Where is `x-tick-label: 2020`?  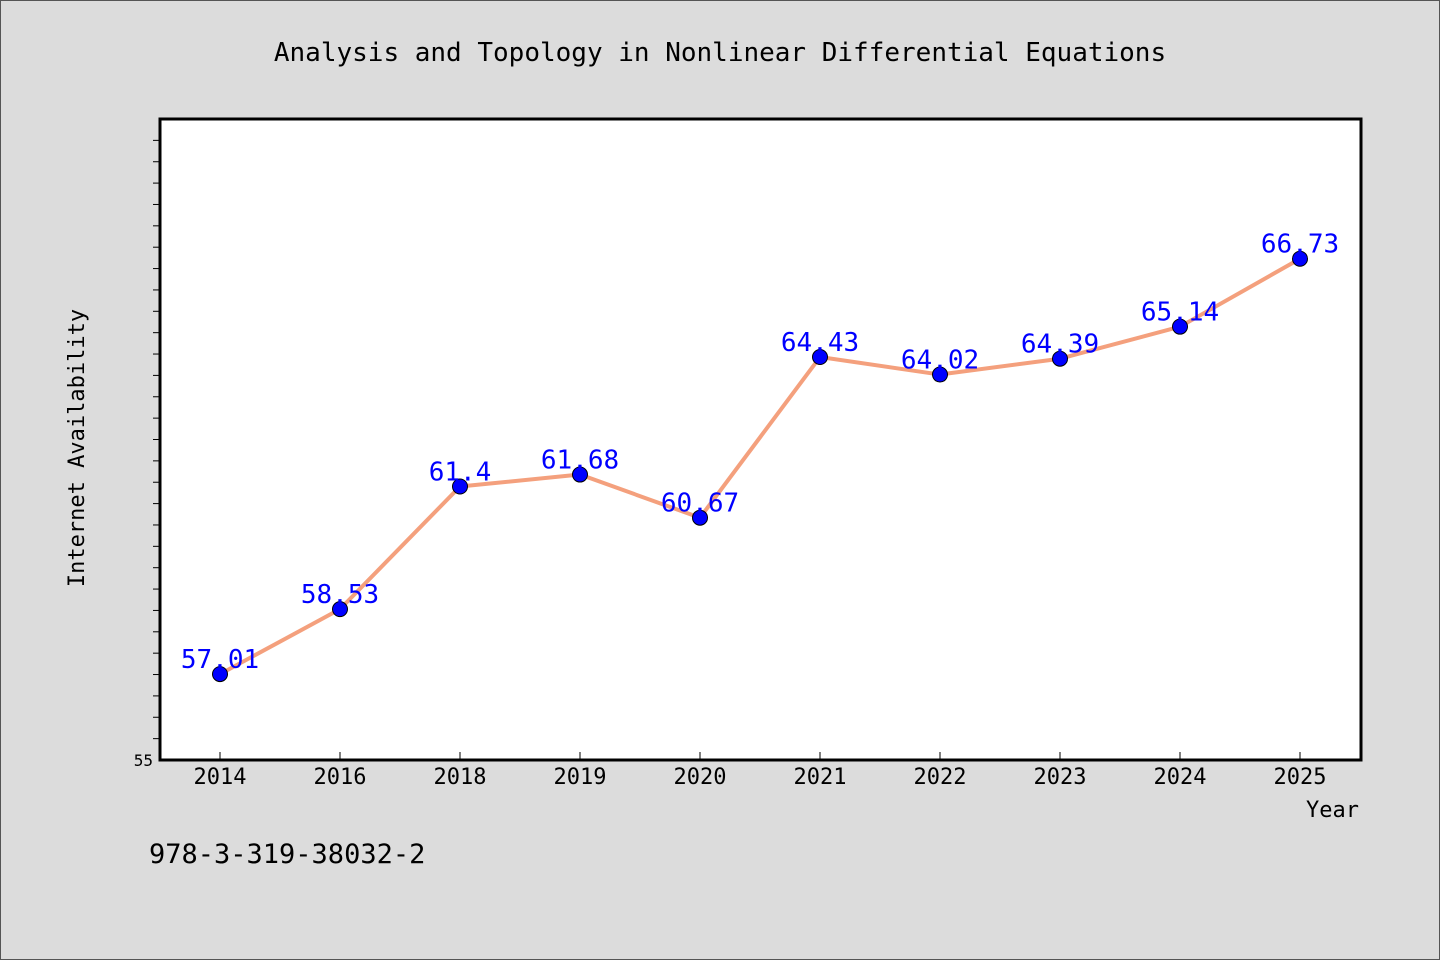 x-tick-label: 2020 is located at coordinates (700, 777).